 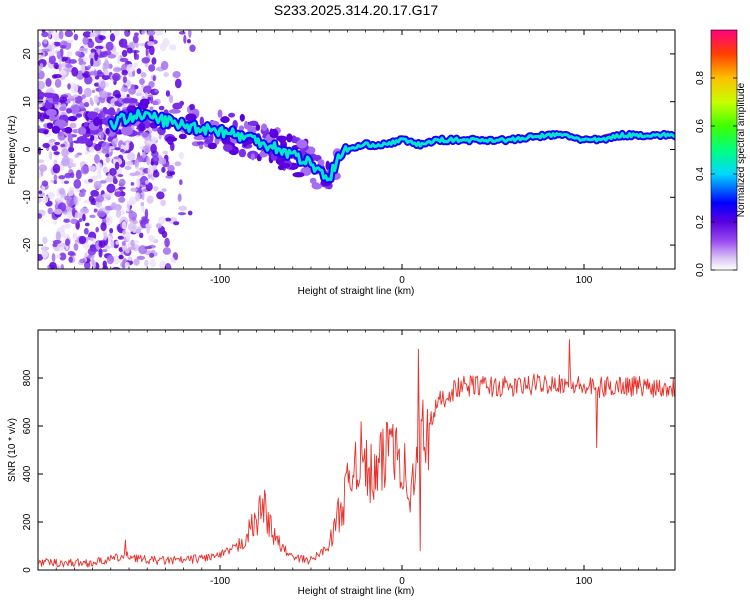 What do you see at coordinates (220, 581) in the screenshot?
I see `x-tick-label: -100` at bounding box center [220, 581].